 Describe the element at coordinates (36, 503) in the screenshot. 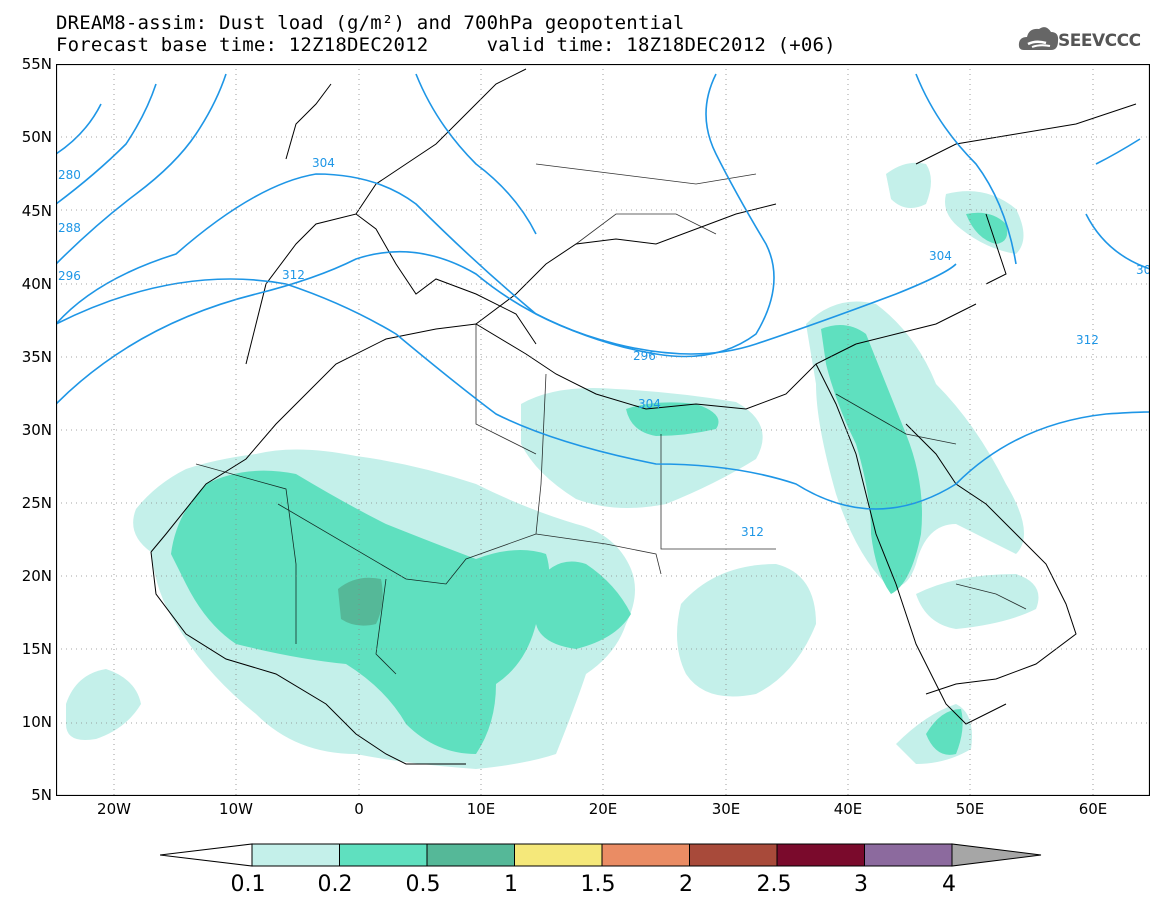

I see `lat-label: 25N` at that location.